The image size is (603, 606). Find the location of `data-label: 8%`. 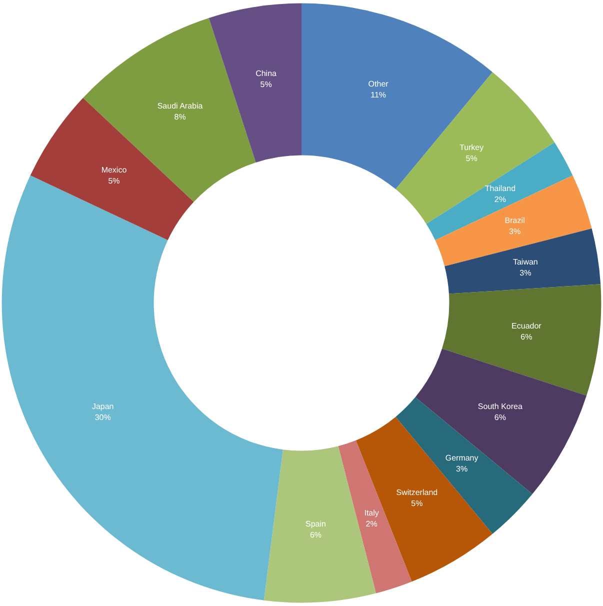

data-label: 8% is located at coordinates (180, 117).